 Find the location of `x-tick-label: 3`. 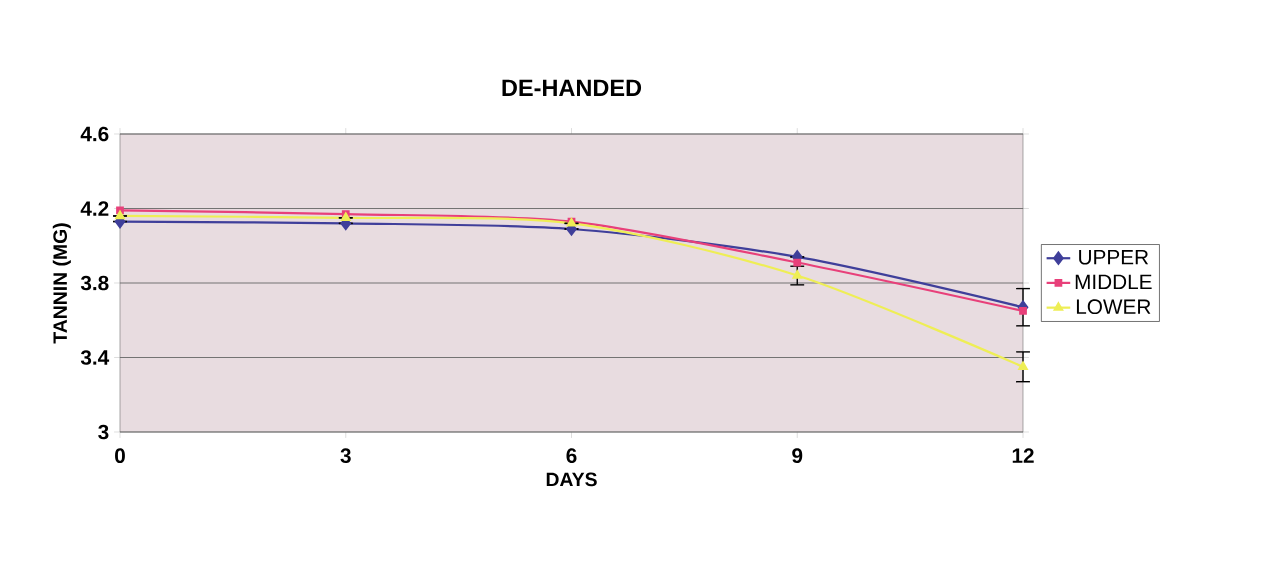

x-tick-label: 3 is located at coordinates (345, 456).